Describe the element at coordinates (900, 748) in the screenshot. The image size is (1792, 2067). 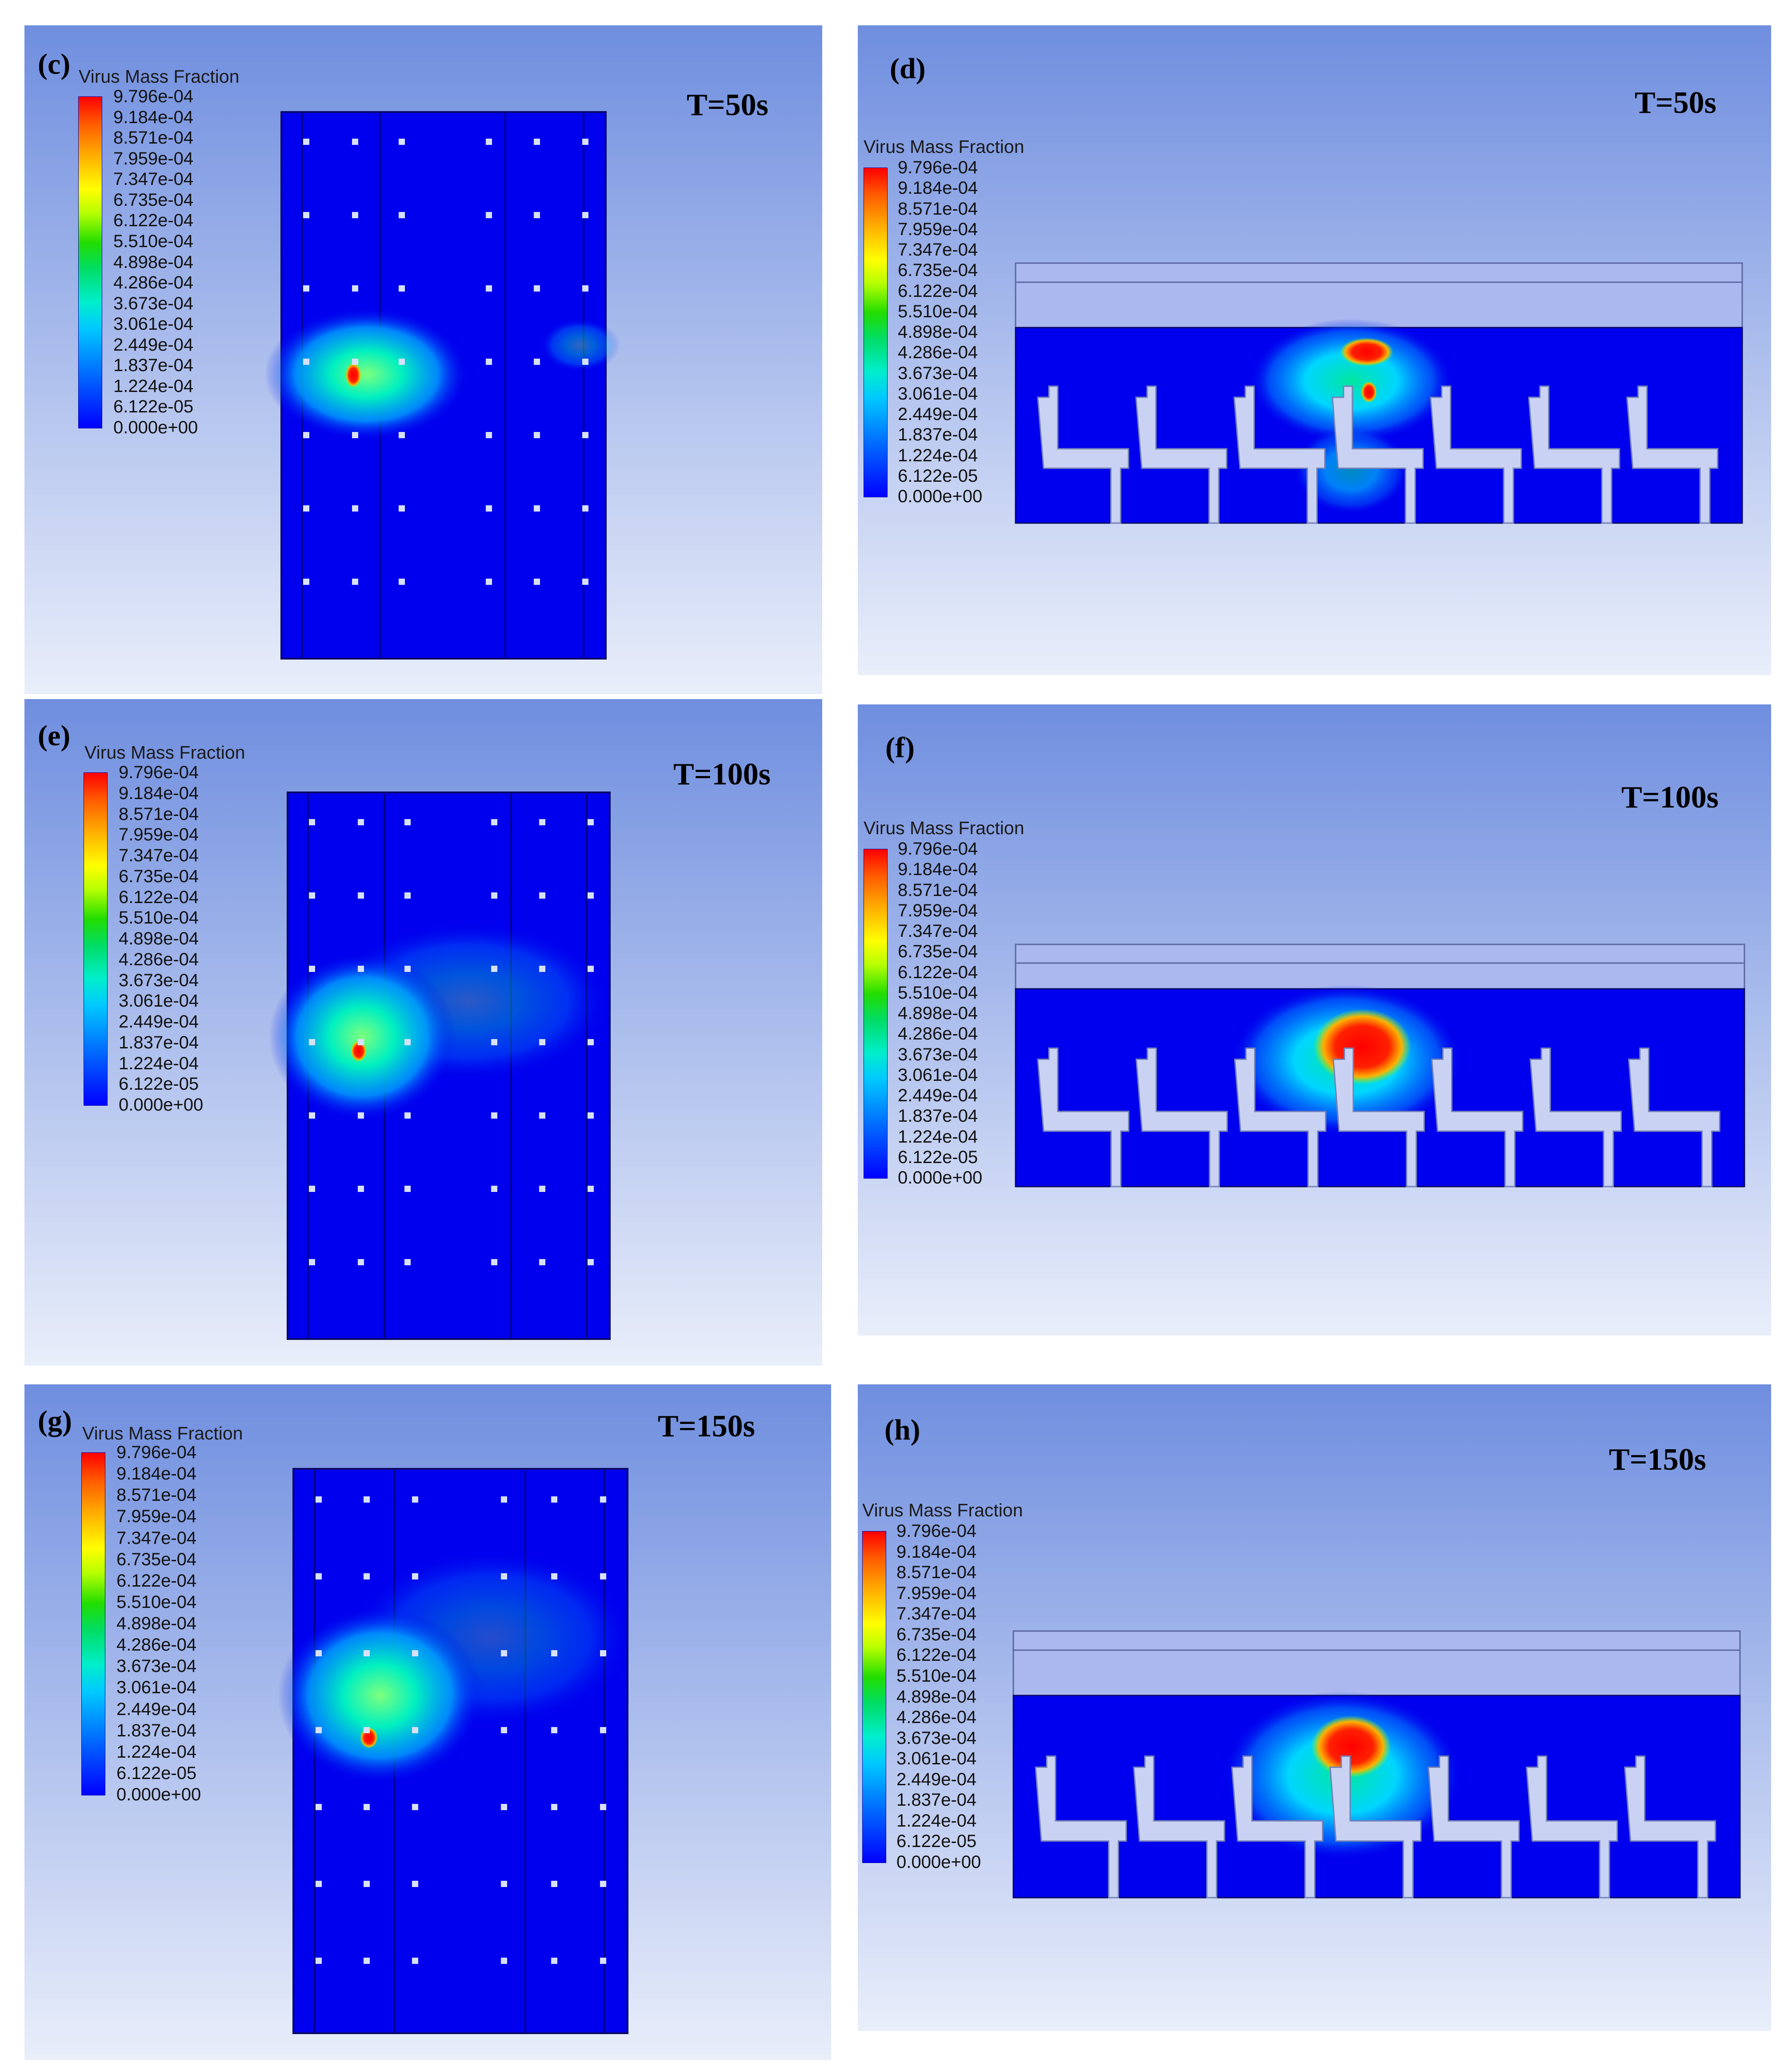
I see `panel-label: (f)` at that location.